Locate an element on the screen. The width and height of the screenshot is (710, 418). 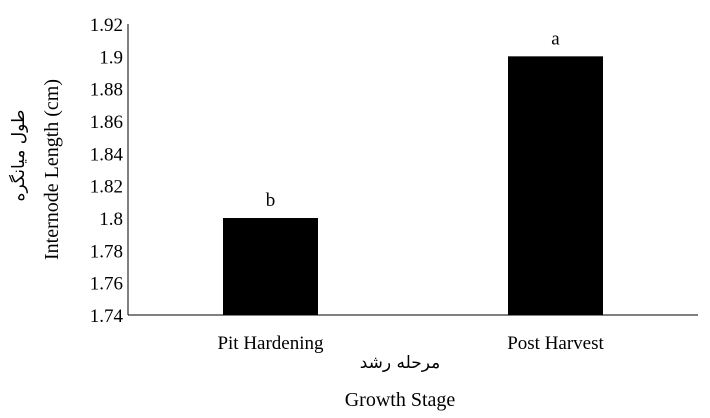
y-tick-label: 1.74 is located at coordinates (107, 316).